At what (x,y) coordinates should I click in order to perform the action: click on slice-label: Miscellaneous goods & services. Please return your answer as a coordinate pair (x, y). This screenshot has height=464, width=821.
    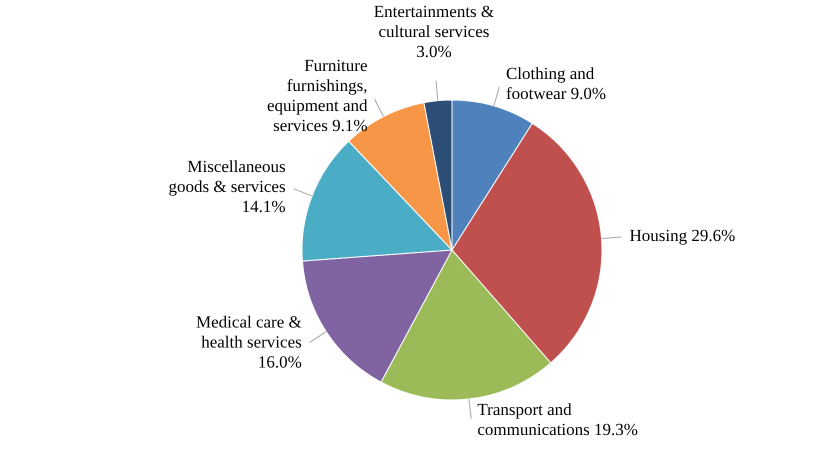
    Looking at the image, I should click on (227, 176).